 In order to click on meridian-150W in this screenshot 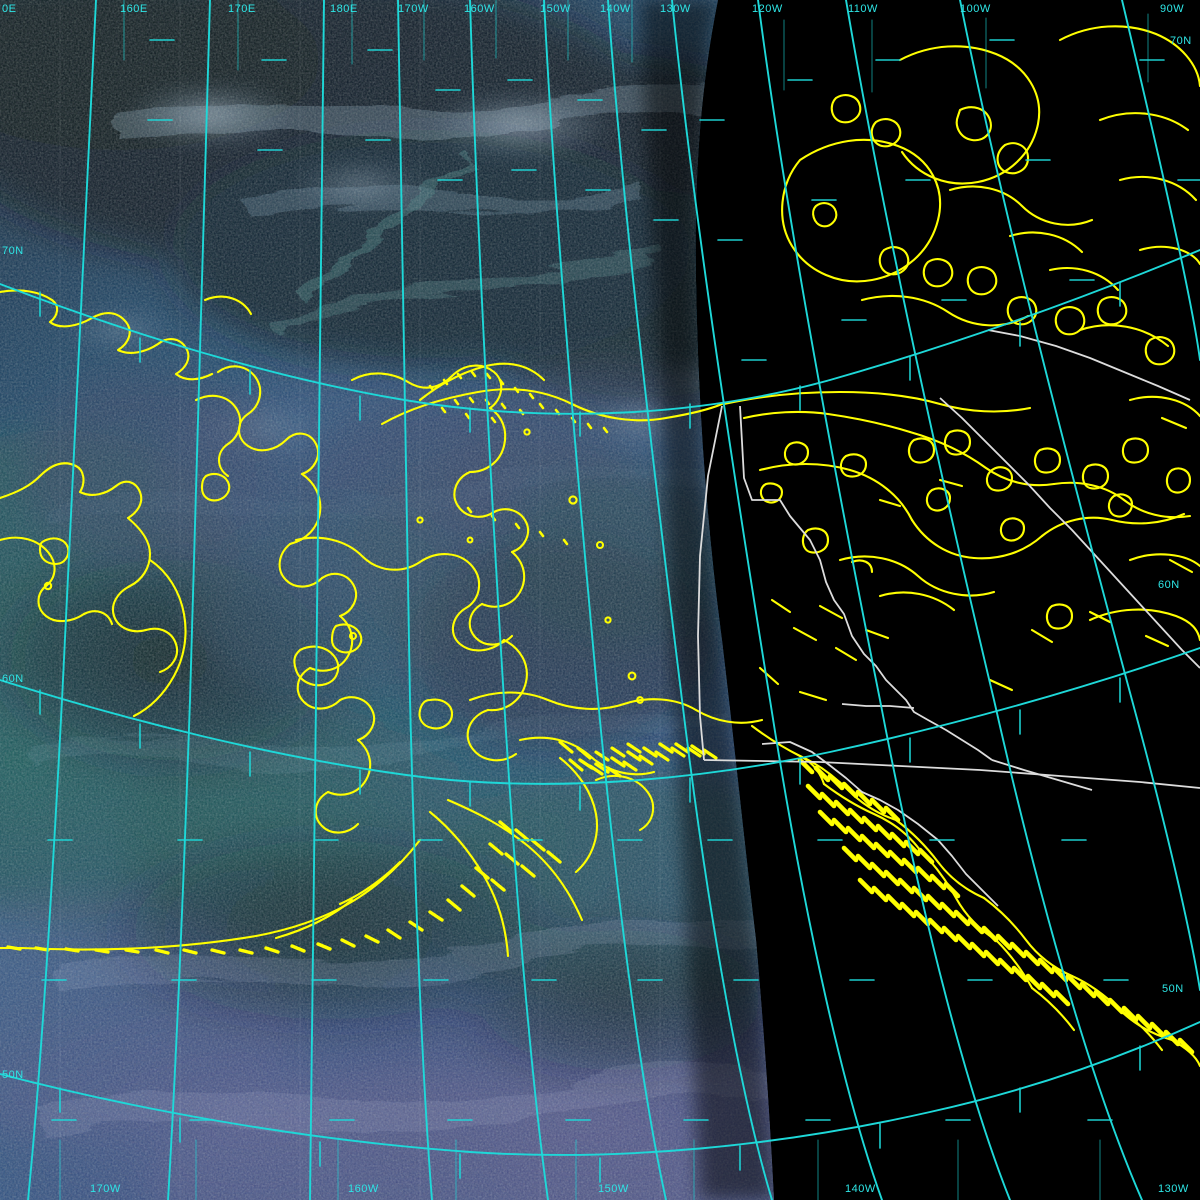, I will do `click(605, 600)`.